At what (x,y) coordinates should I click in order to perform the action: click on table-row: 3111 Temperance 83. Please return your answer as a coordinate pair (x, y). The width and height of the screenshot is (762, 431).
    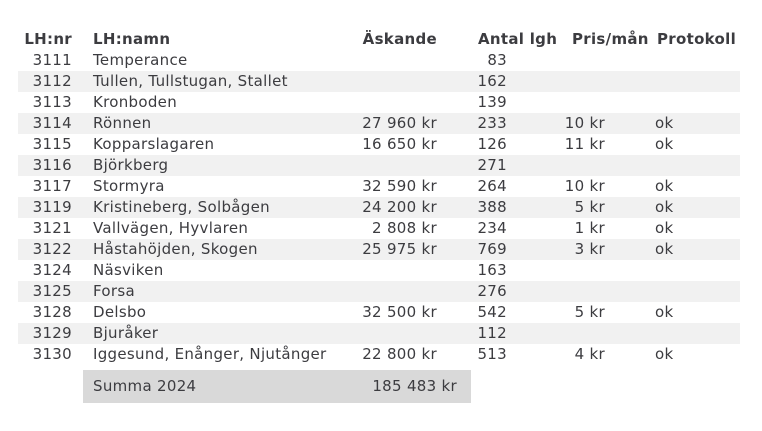
    Looking at the image, I should click on (379, 60).